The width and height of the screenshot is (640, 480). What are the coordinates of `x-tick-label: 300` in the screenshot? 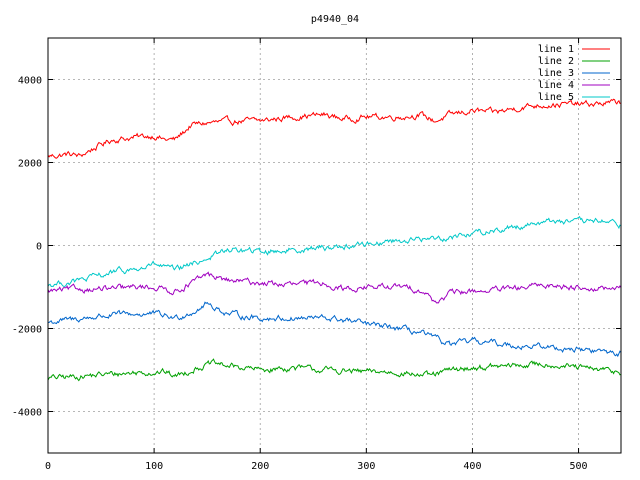 It's located at (366, 466).